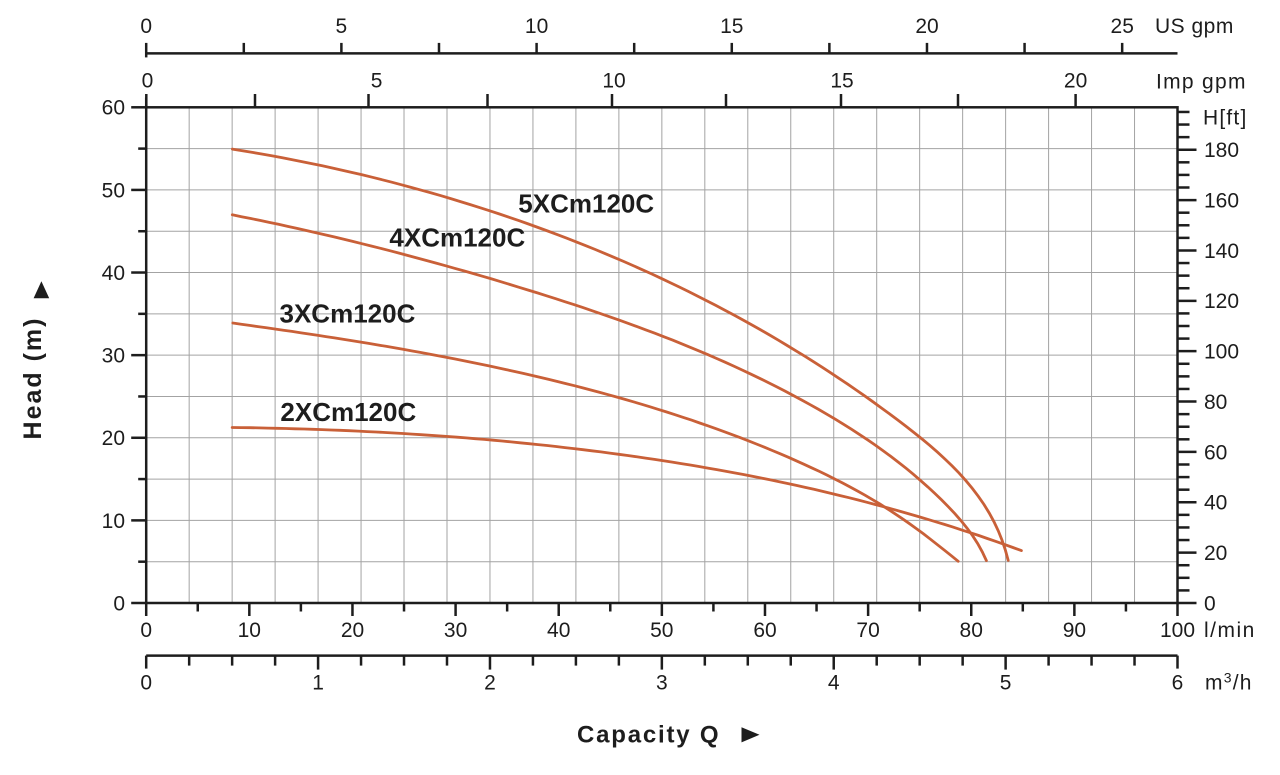 Image resolution: width=1280 pixels, height=775 pixels. Describe the element at coordinates (662, 682) in the screenshot. I see `svg-text: 3` at that location.